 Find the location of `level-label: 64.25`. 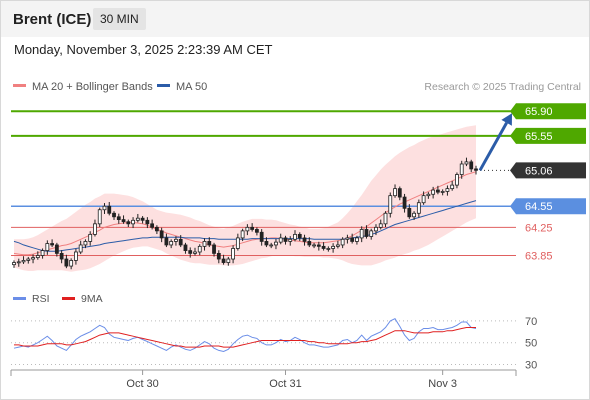

level-label: 64.25 is located at coordinates (539, 228).